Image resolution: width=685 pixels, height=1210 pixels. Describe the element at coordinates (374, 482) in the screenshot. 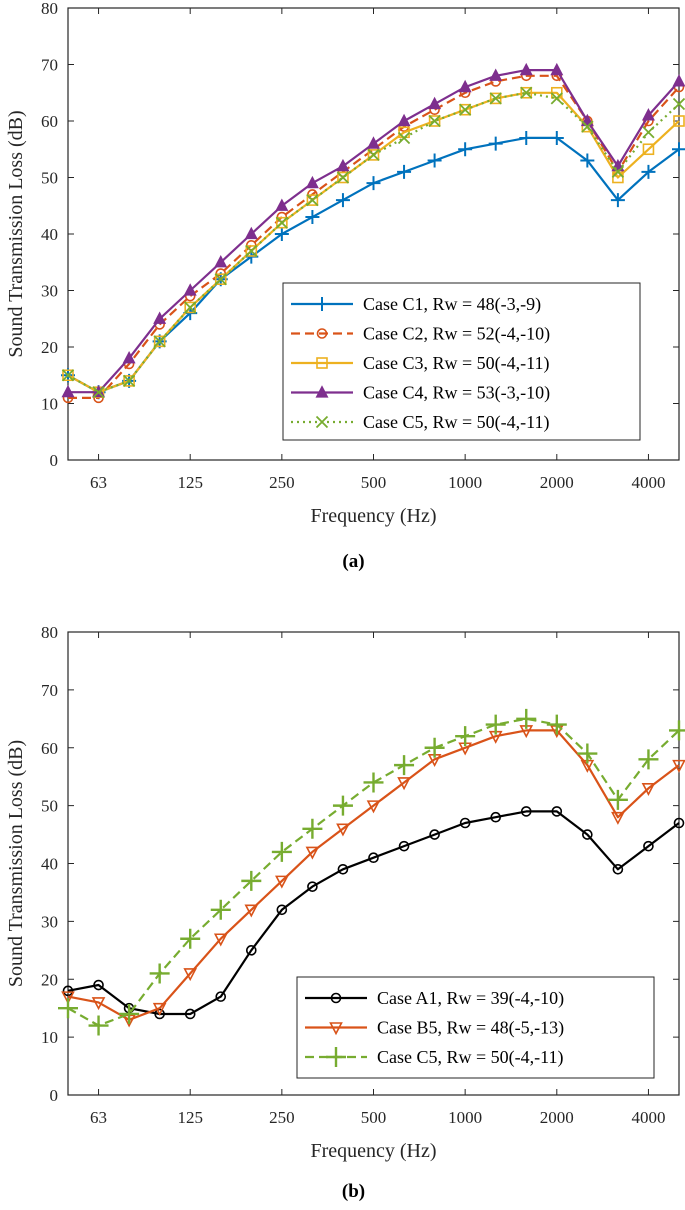

I see `x-tick-label: 500` at that location.